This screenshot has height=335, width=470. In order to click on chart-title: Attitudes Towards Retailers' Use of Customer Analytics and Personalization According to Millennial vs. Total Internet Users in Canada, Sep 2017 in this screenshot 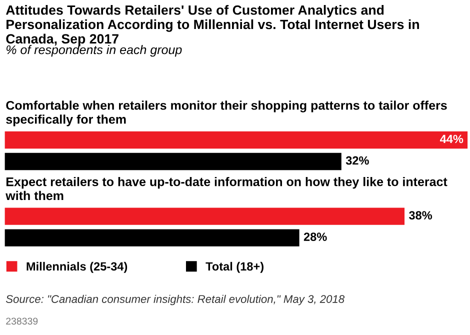, I will do `click(212, 25)`.